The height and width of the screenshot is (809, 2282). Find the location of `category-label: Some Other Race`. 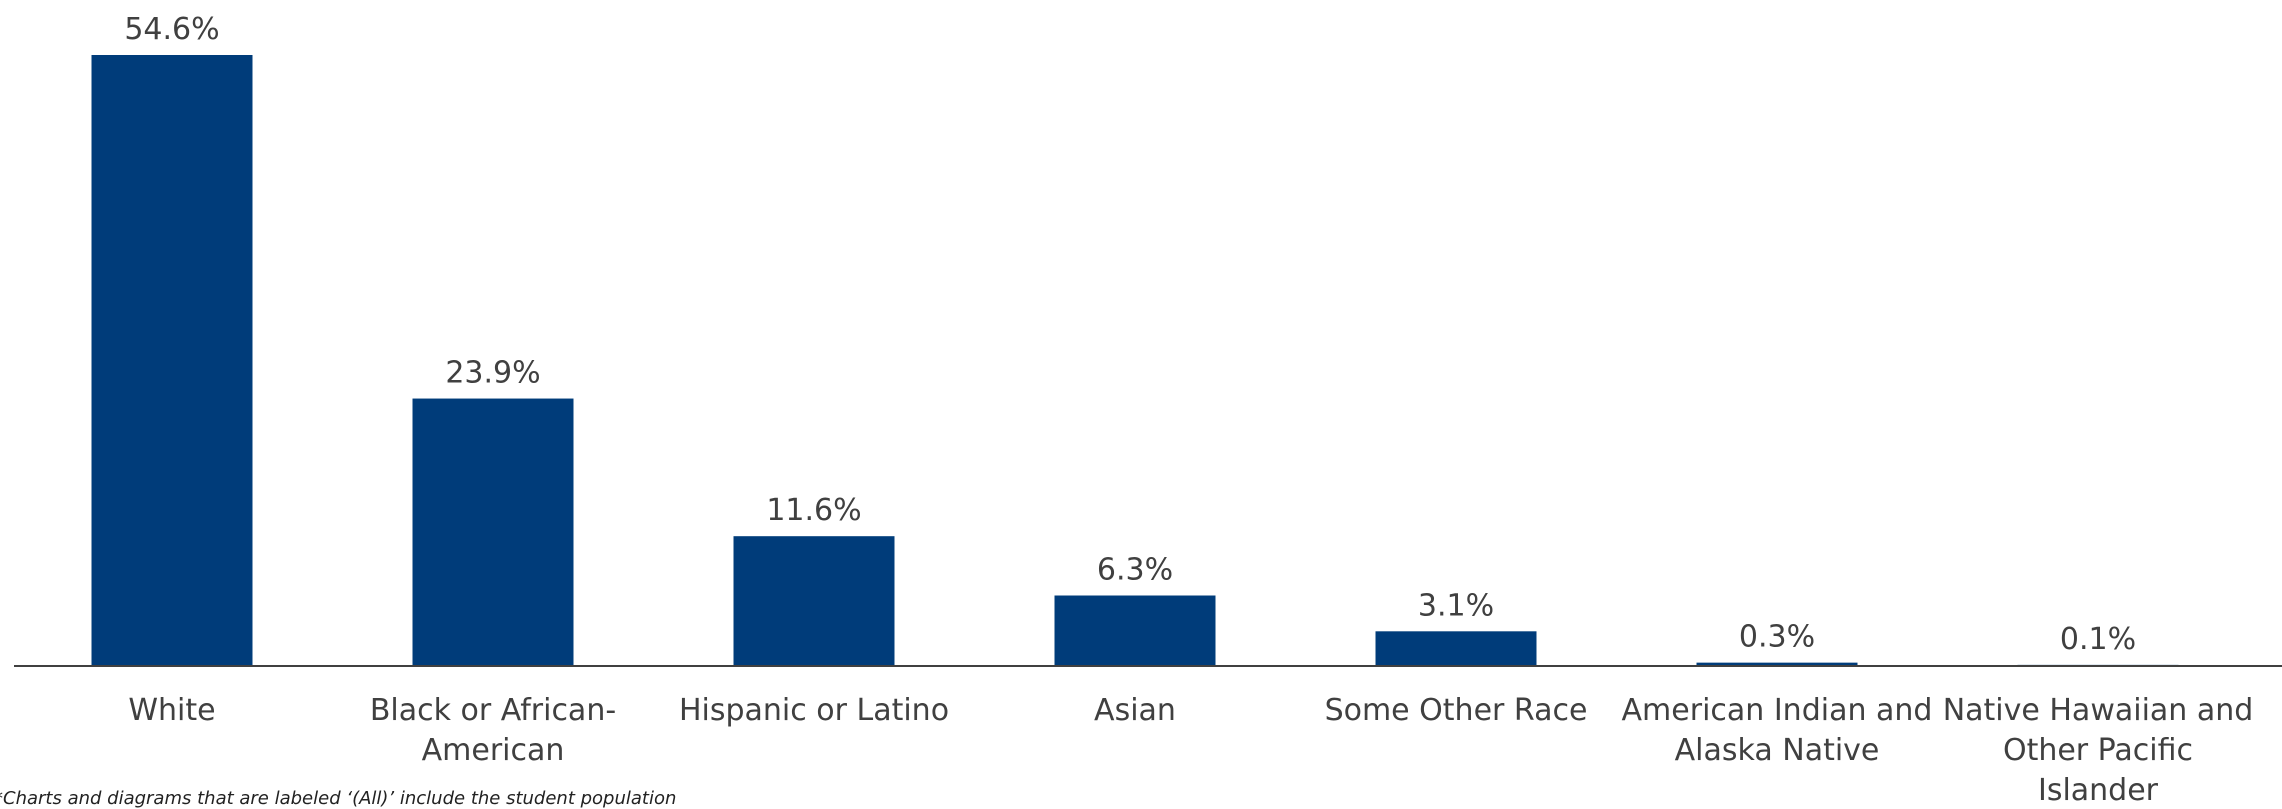

category-label: Some Other Race is located at coordinates (1456, 710).